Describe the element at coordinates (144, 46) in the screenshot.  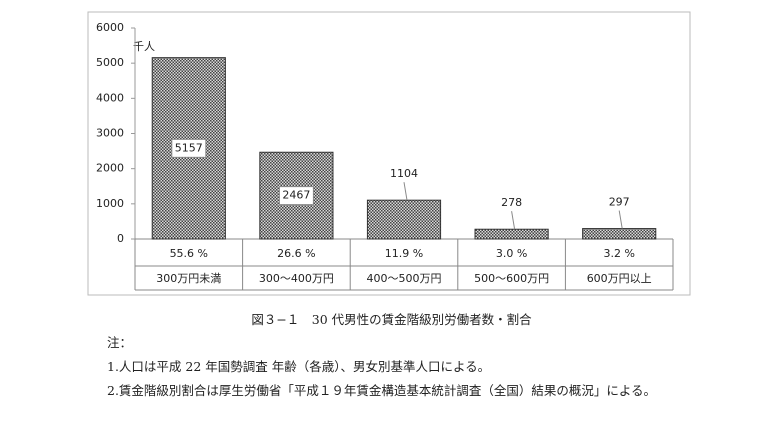
I see `unit-label: 千人` at that location.